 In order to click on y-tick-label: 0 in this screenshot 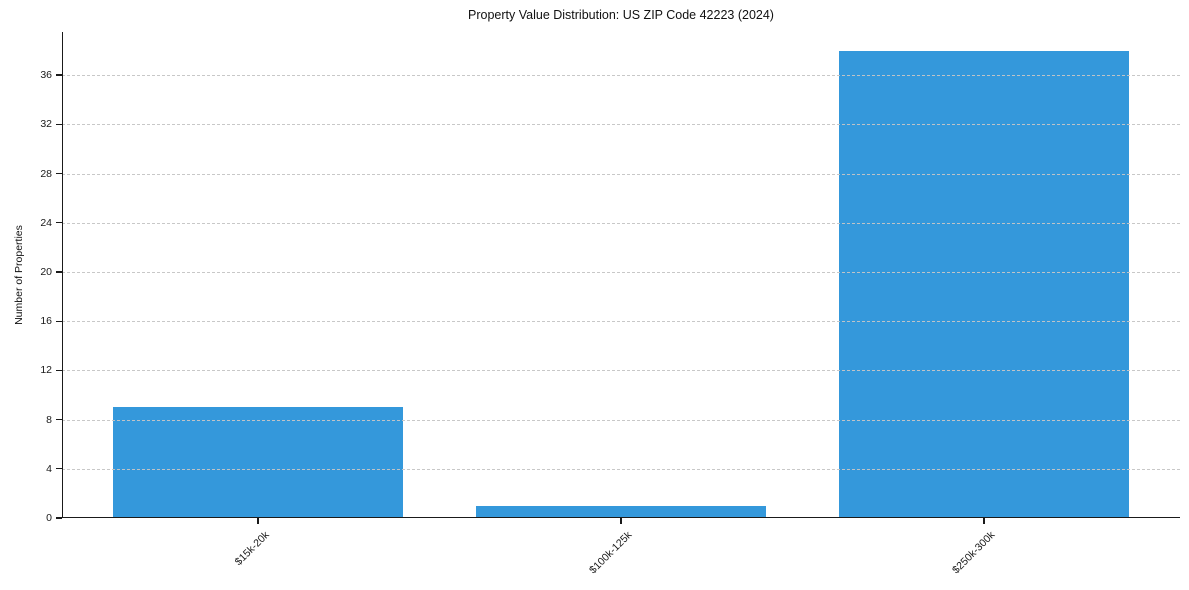, I will do `click(49, 518)`.